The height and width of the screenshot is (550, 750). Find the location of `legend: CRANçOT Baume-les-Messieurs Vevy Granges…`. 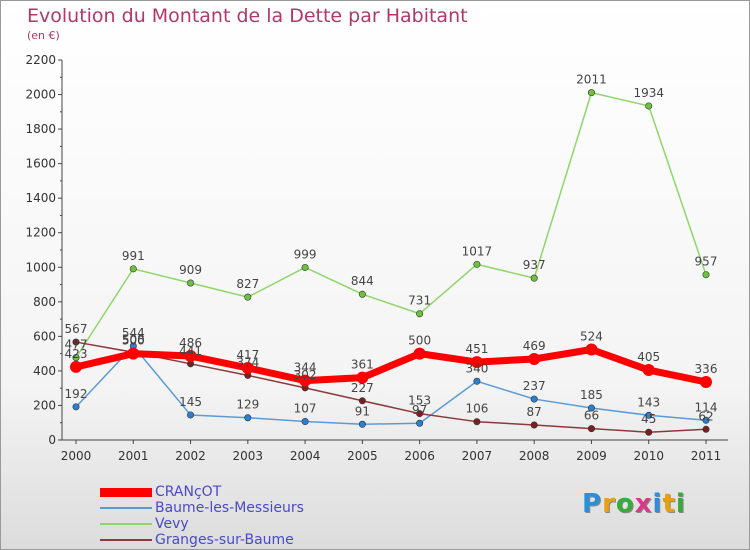

legend: CRANçOT Baume-les-Messieurs Vevy Granges… is located at coordinates (202, 516).